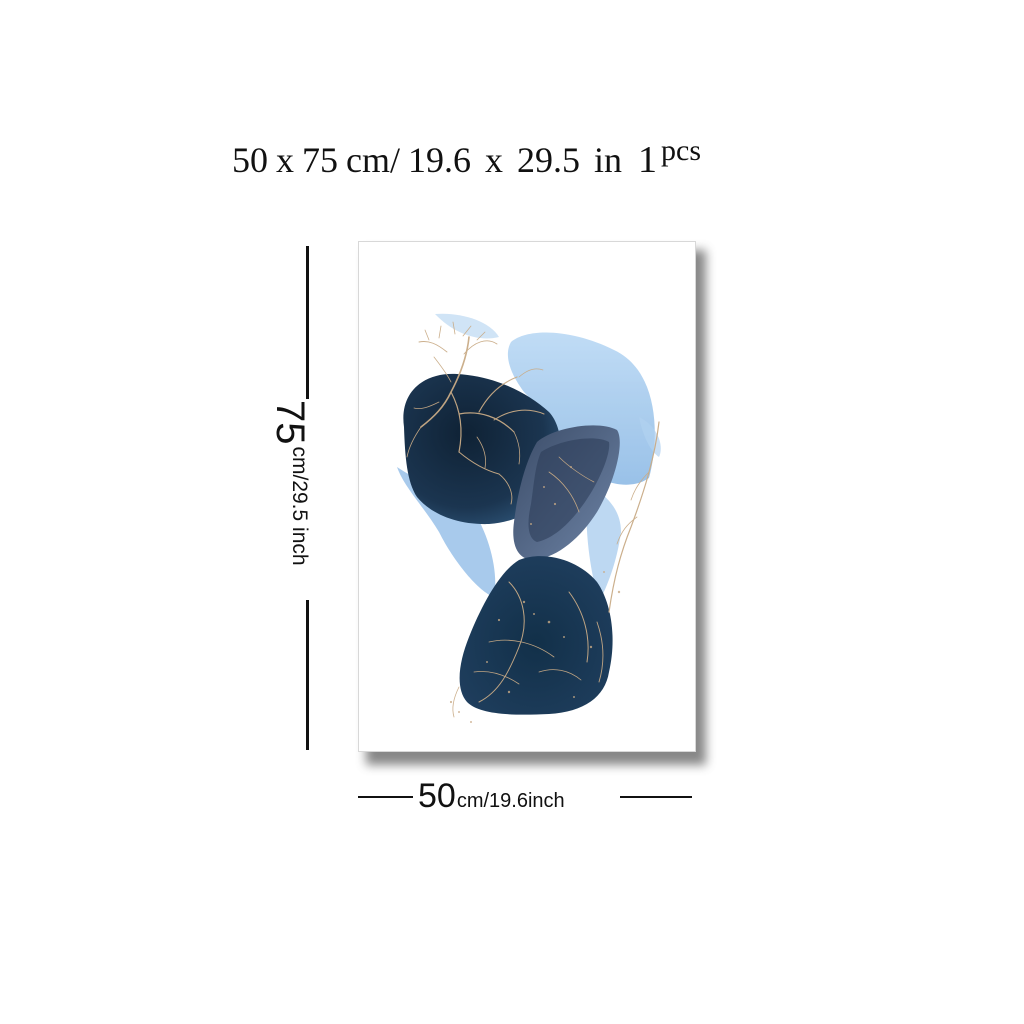  I want to click on size-title: 50 x 75 cm/19.6 x 29.5 in 1 pcs, so click(527, 160).